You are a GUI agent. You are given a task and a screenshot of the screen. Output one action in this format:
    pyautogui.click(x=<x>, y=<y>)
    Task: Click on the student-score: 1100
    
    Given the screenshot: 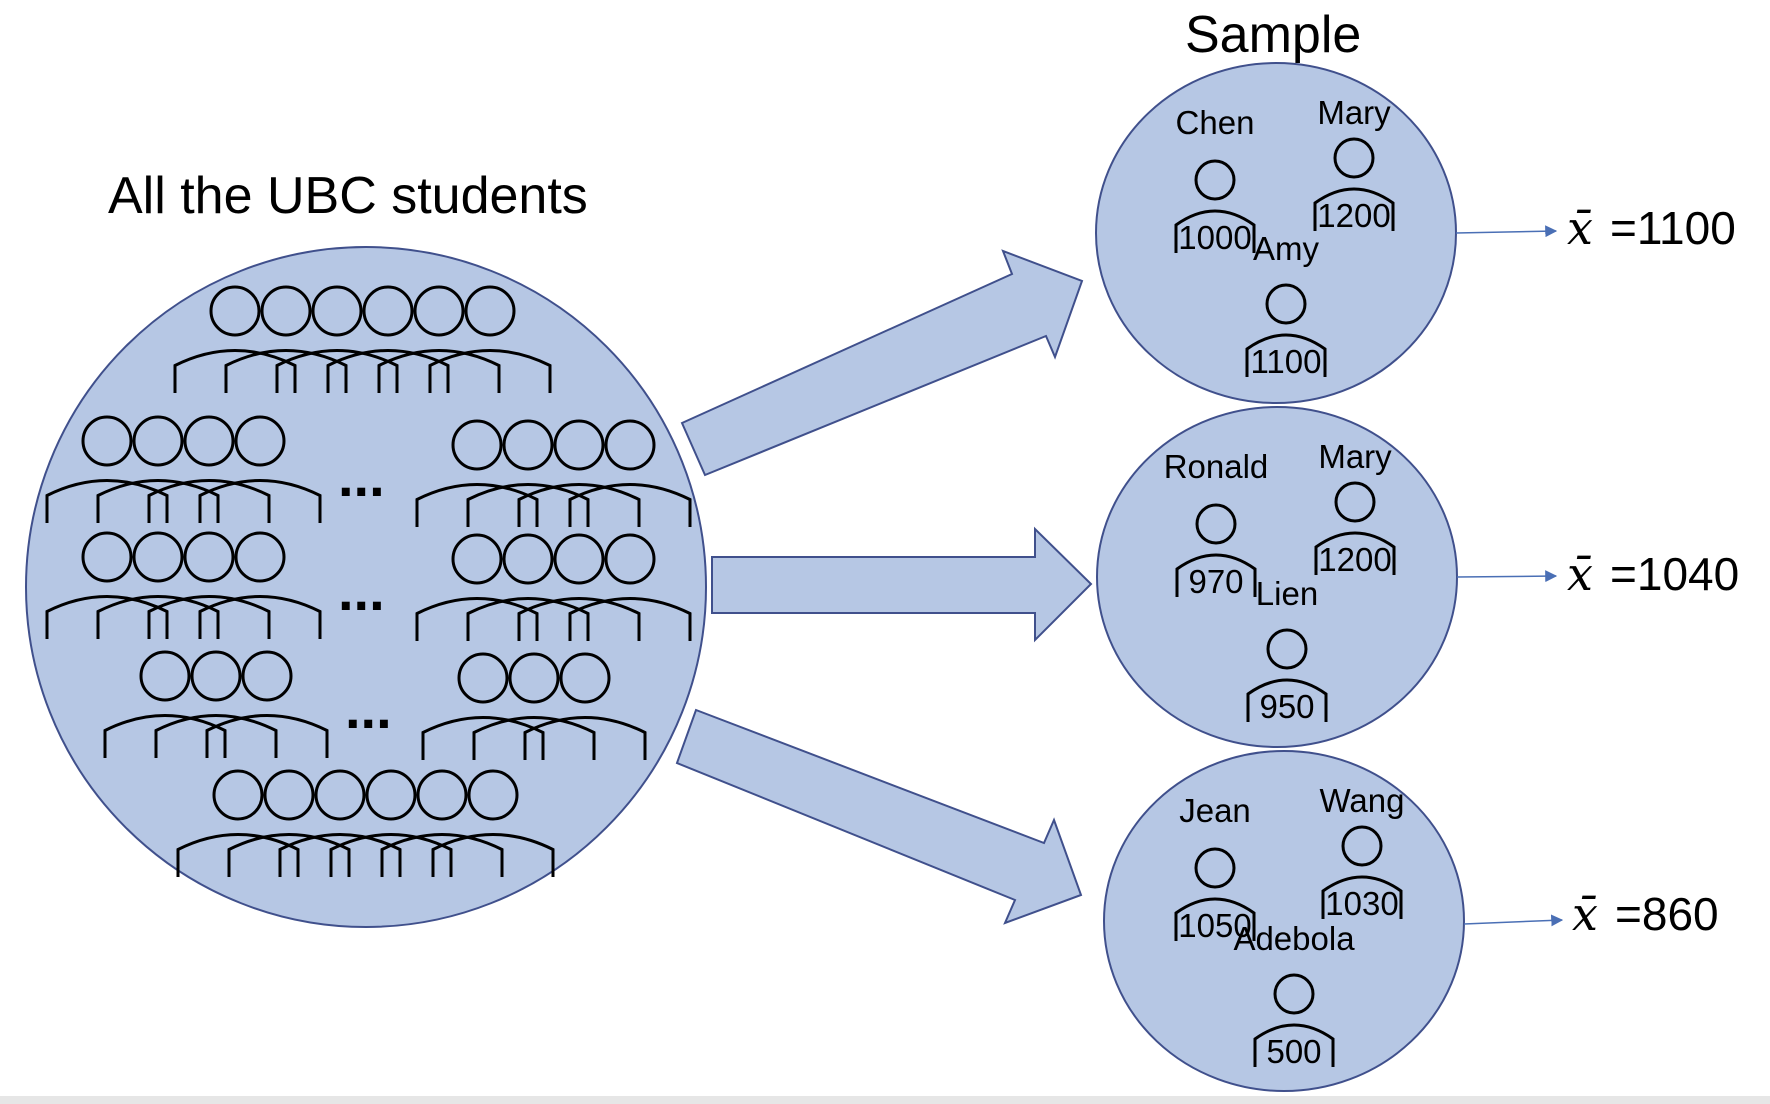 What is the action you would take?
    pyautogui.click(x=1286, y=361)
    